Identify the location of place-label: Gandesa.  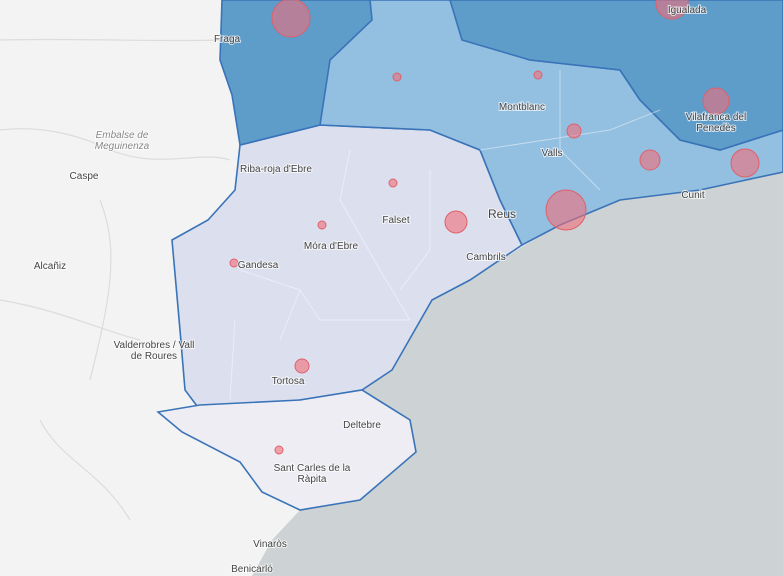
(258, 265).